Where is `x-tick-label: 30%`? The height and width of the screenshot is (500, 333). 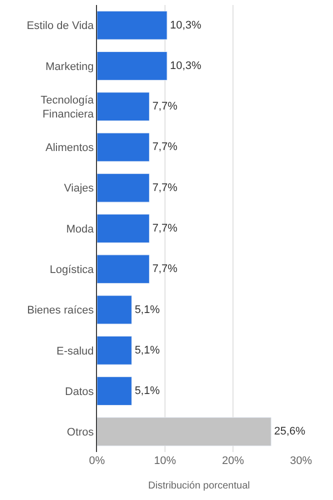
x-tick-label: 30% is located at coordinates (301, 461).